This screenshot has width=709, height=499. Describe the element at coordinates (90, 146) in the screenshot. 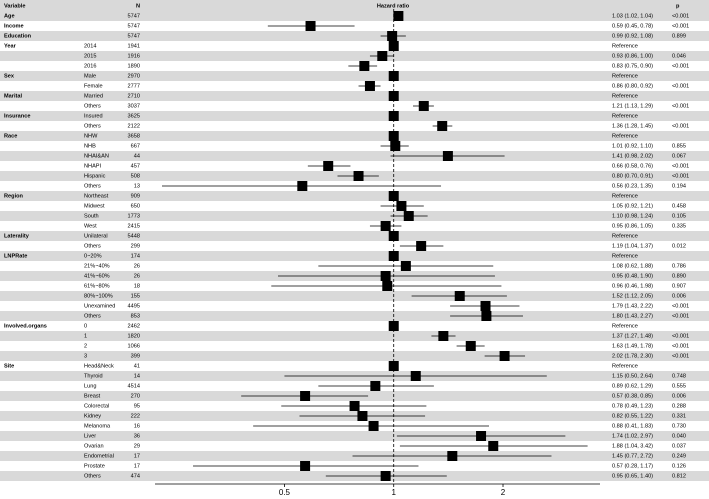

I see `level-label: NHB` at that location.